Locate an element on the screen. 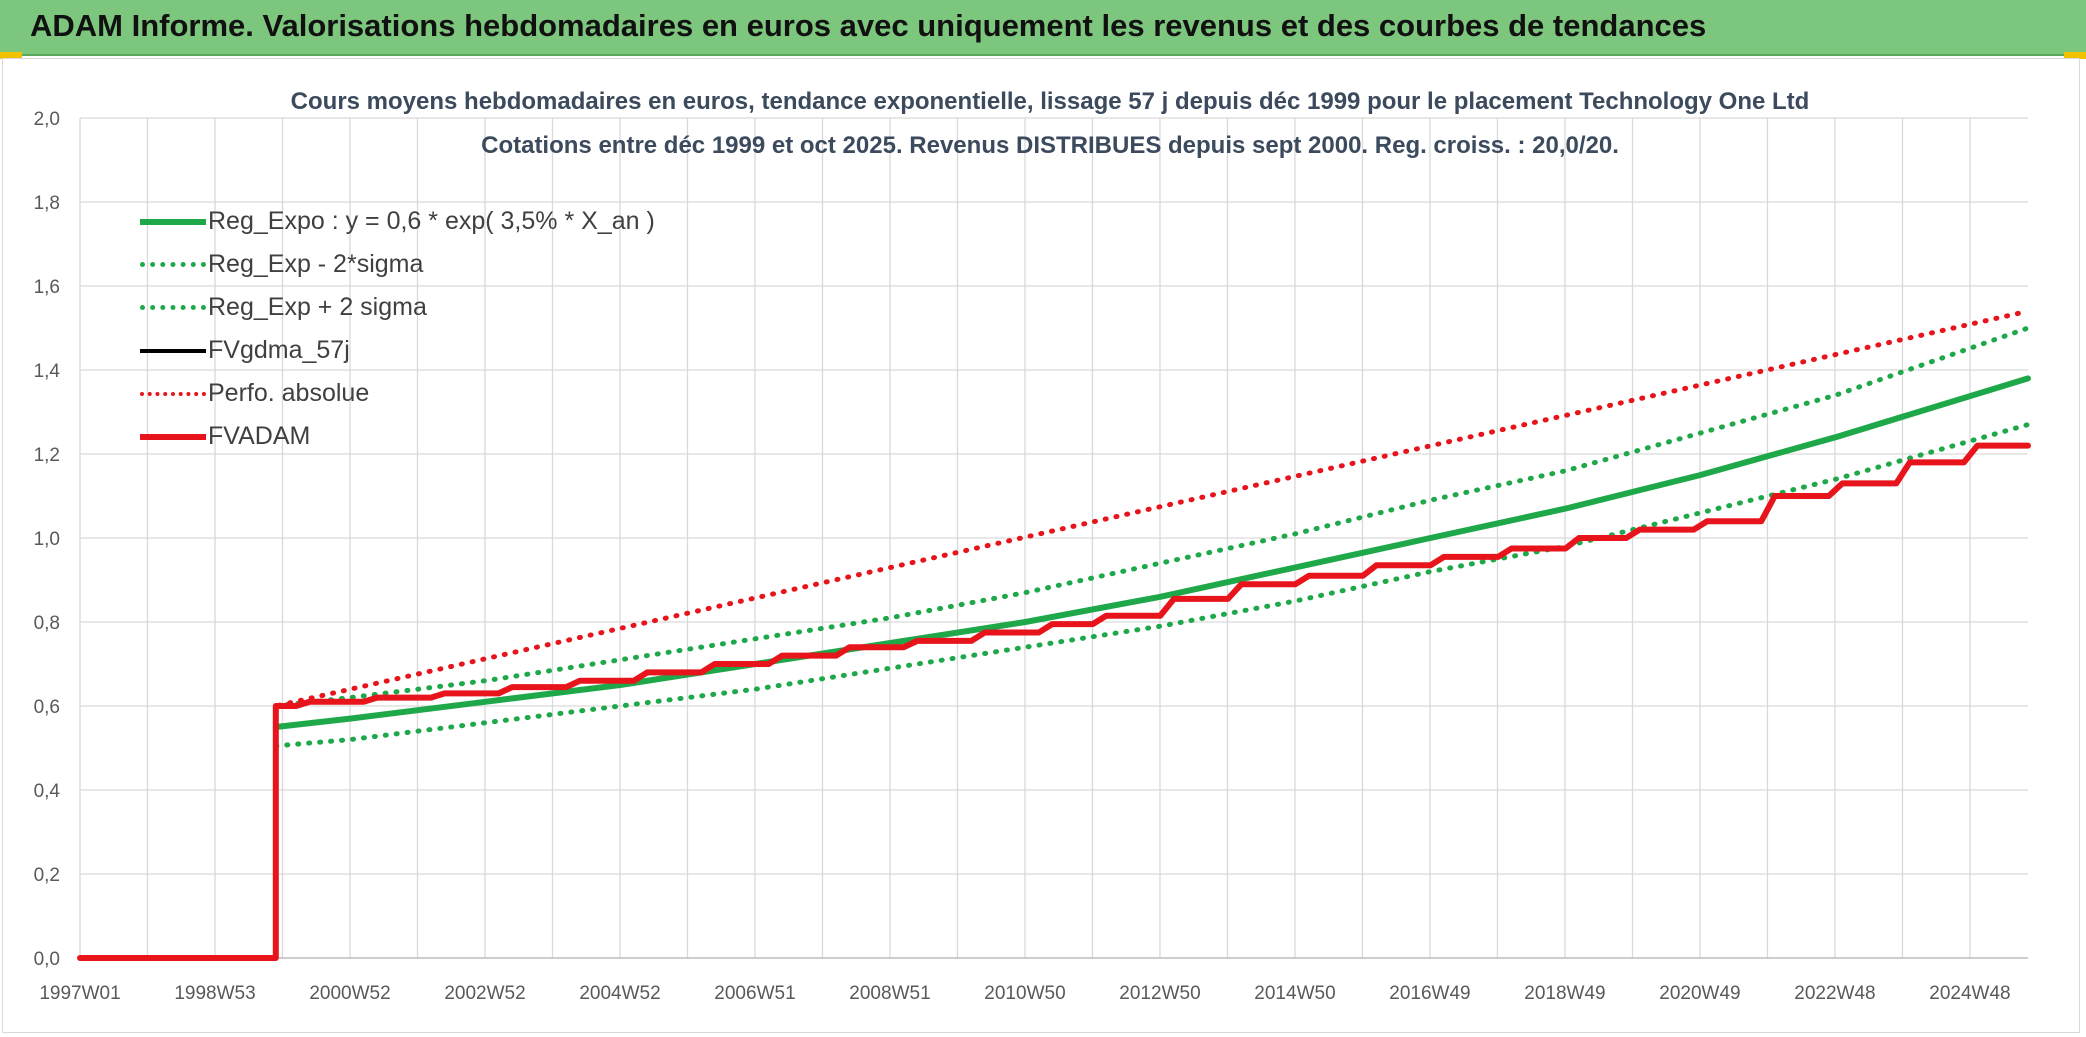 Image resolution: width=2086 pixels, height=1037 pixels. y-tick-label: 1,2 is located at coordinates (47, 455).